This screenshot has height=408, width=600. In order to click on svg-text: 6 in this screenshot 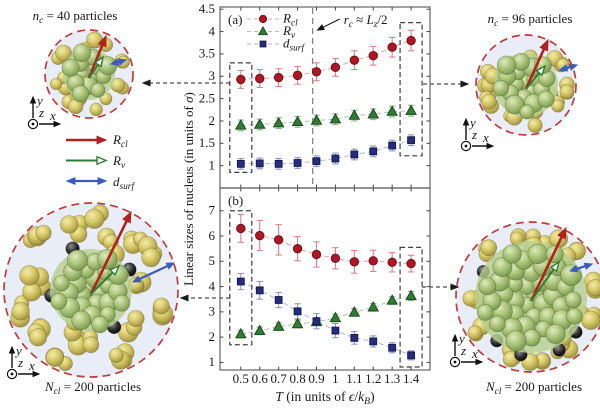, I will do `click(212, 235)`.